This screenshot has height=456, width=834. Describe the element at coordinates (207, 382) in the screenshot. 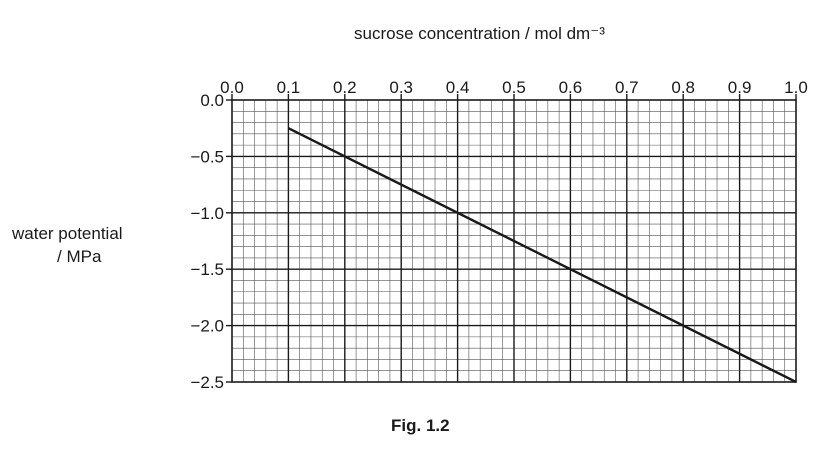

I see `y-tick-label: −2.5` at that location.